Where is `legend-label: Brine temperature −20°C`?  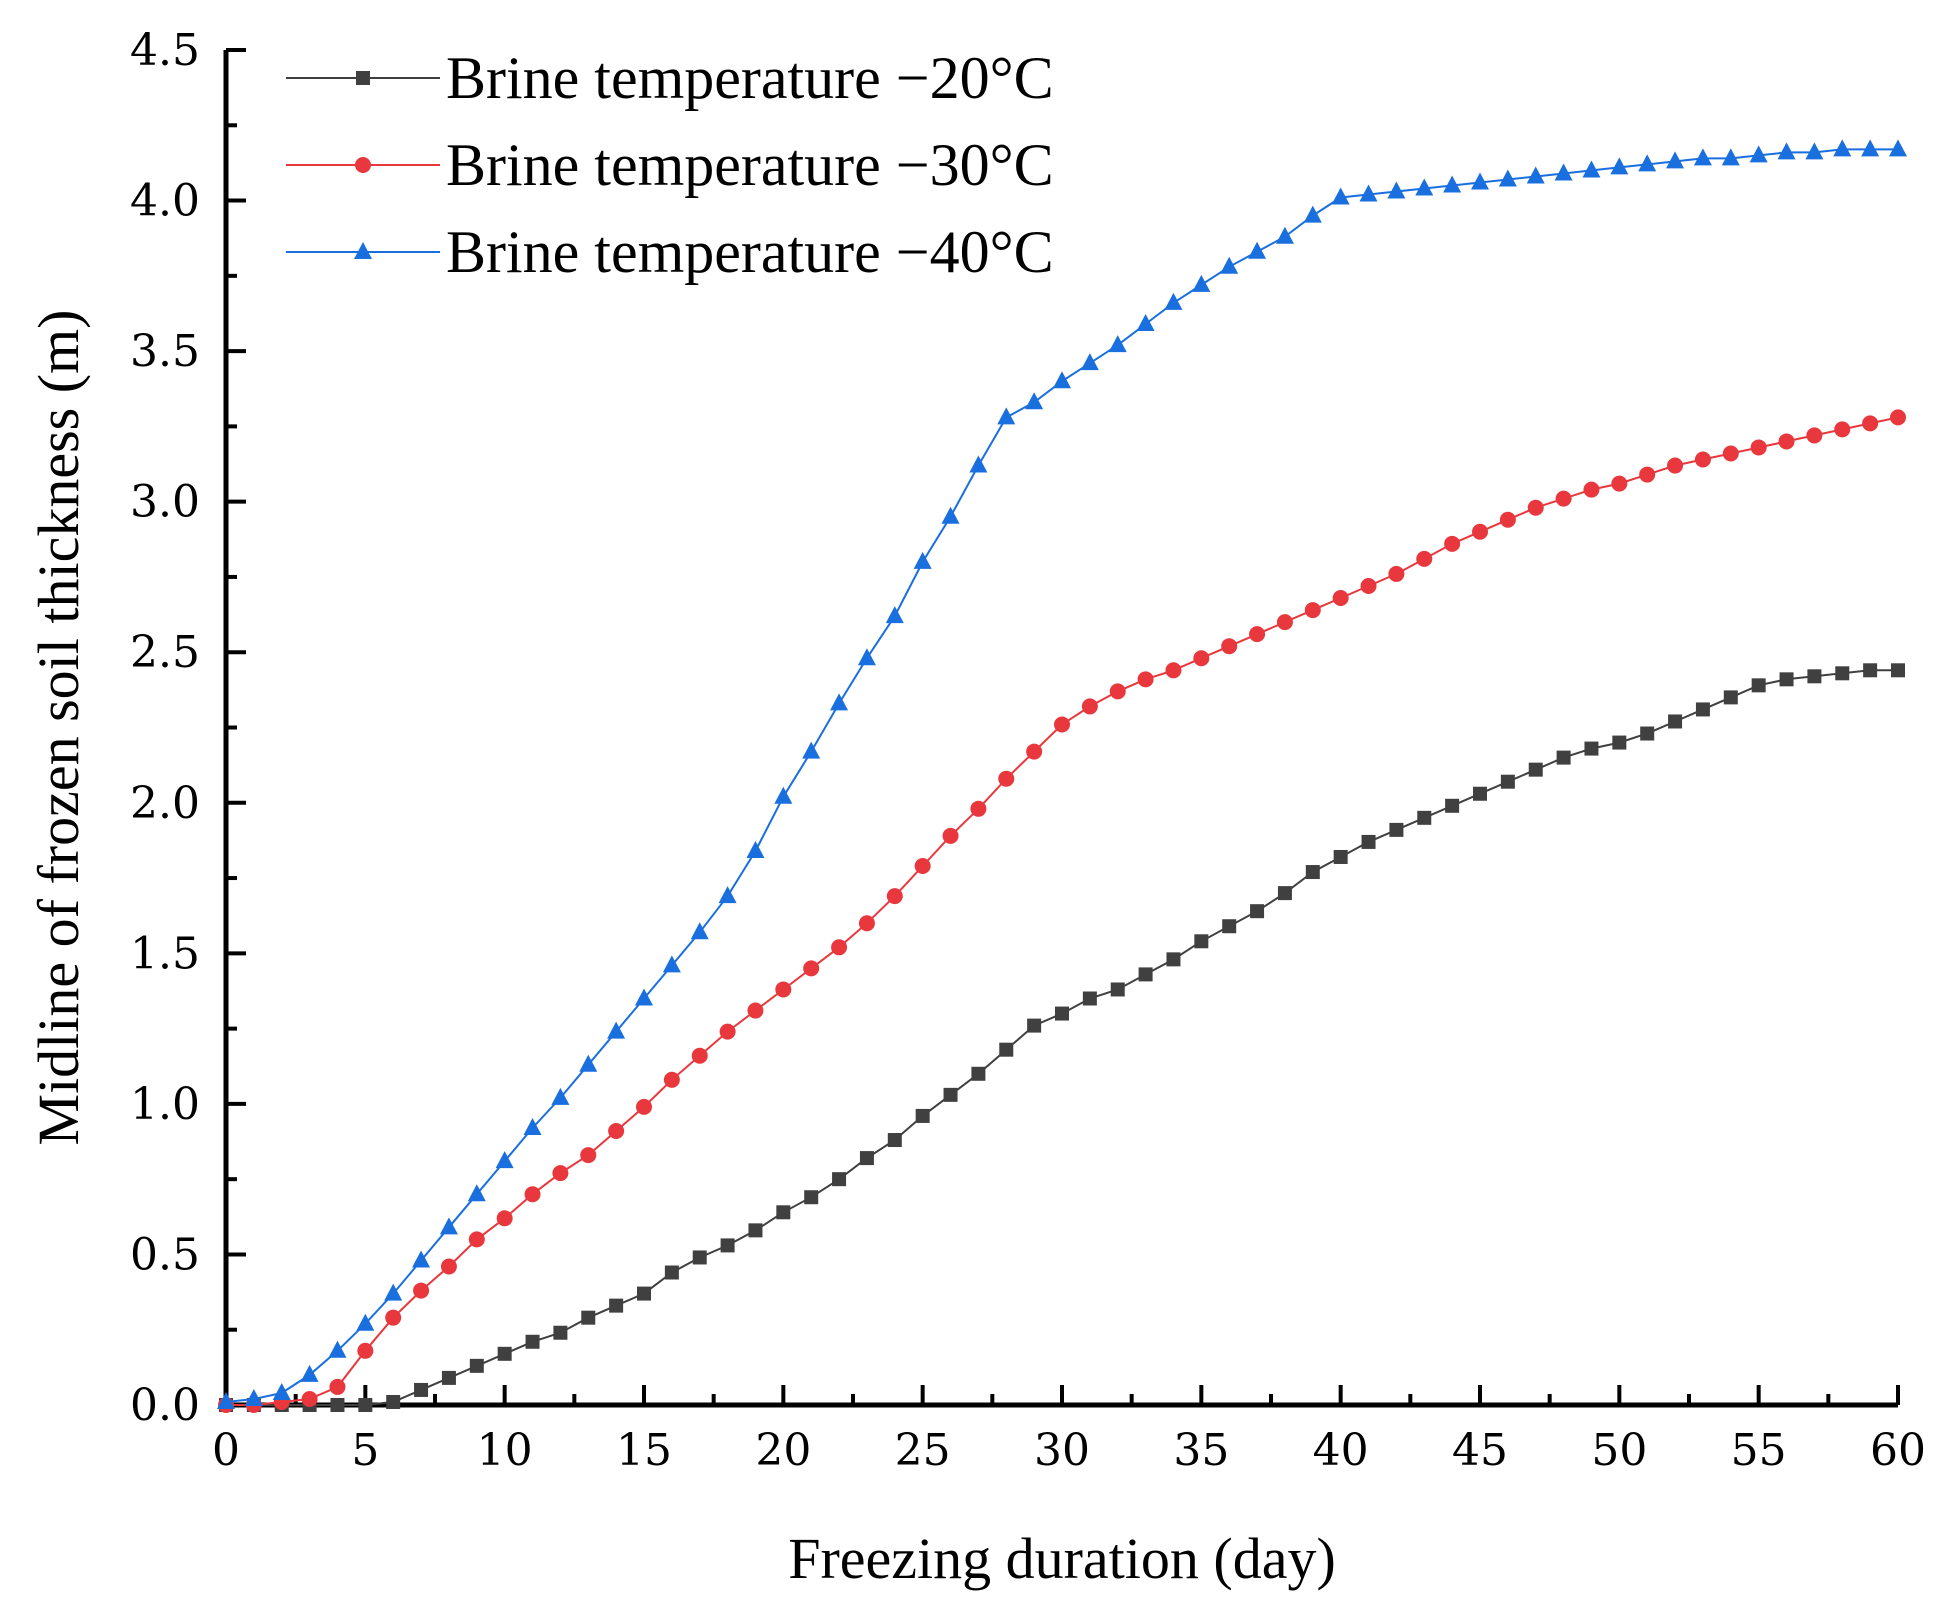 legend-label: Brine temperature −20°C is located at coordinates (750, 78).